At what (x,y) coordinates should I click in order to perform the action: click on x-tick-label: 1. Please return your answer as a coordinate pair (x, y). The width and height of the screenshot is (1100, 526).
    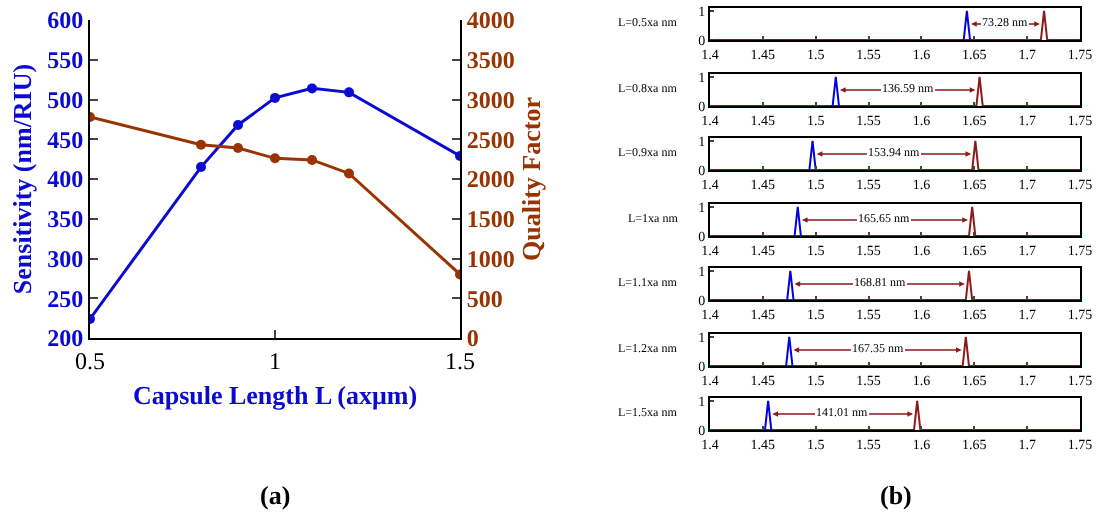
    Looking at the image, I should click on (275, 360).